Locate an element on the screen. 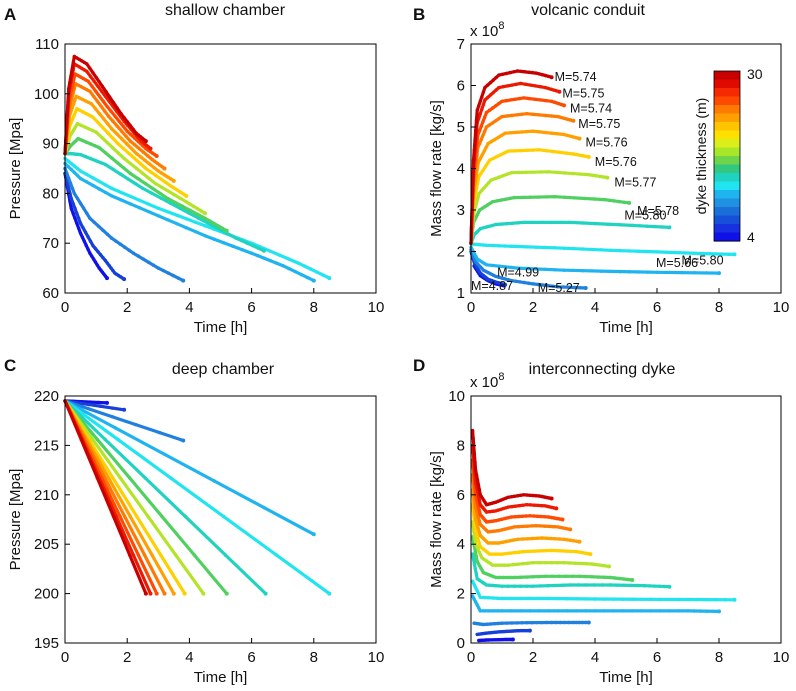 The width and height of the screenshot is (796, 691). mass-annotation: M=5.74 is located at coordinates (576, 77).